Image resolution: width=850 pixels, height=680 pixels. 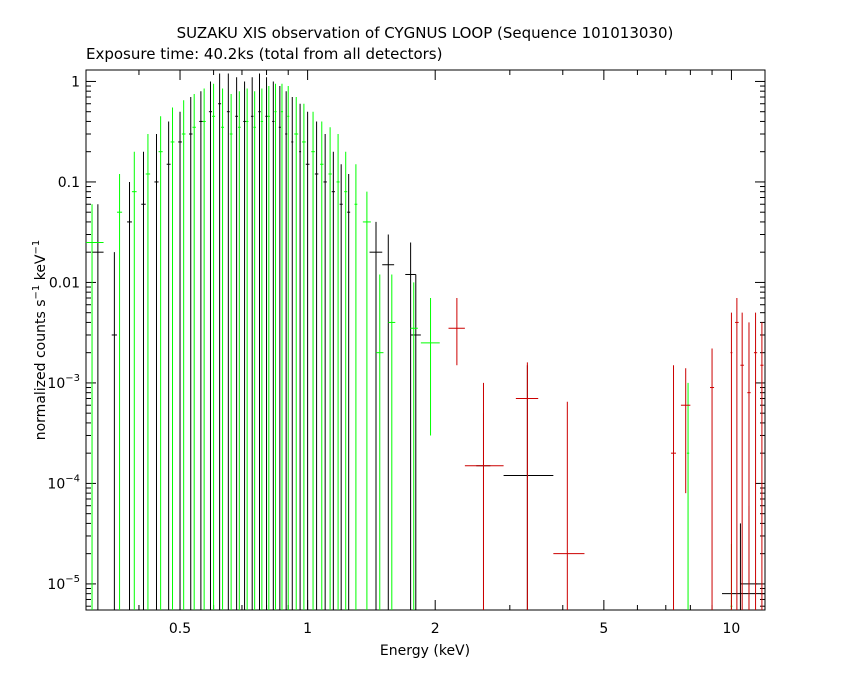 What do you see at coordinates (603, 629) in the screenshot?
I see `x-tick-label: 5` at bounding box center [603, 629].